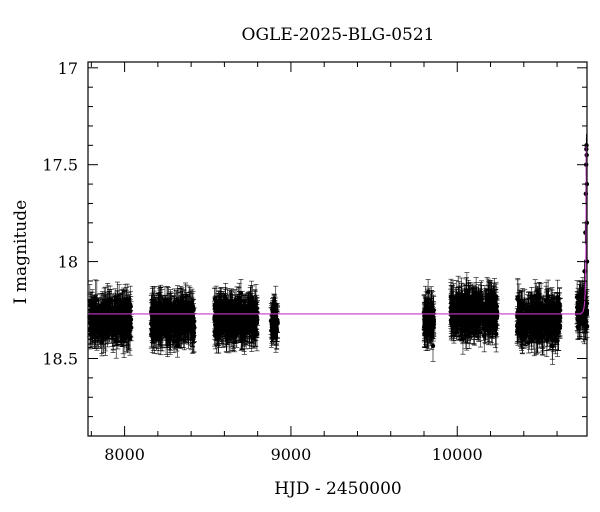 This screenshot has height=512, width=600. Describe the element at coordinates (338, 489) in the screenshot. I see `x-axis-label: HJD - 2450000` at that location.